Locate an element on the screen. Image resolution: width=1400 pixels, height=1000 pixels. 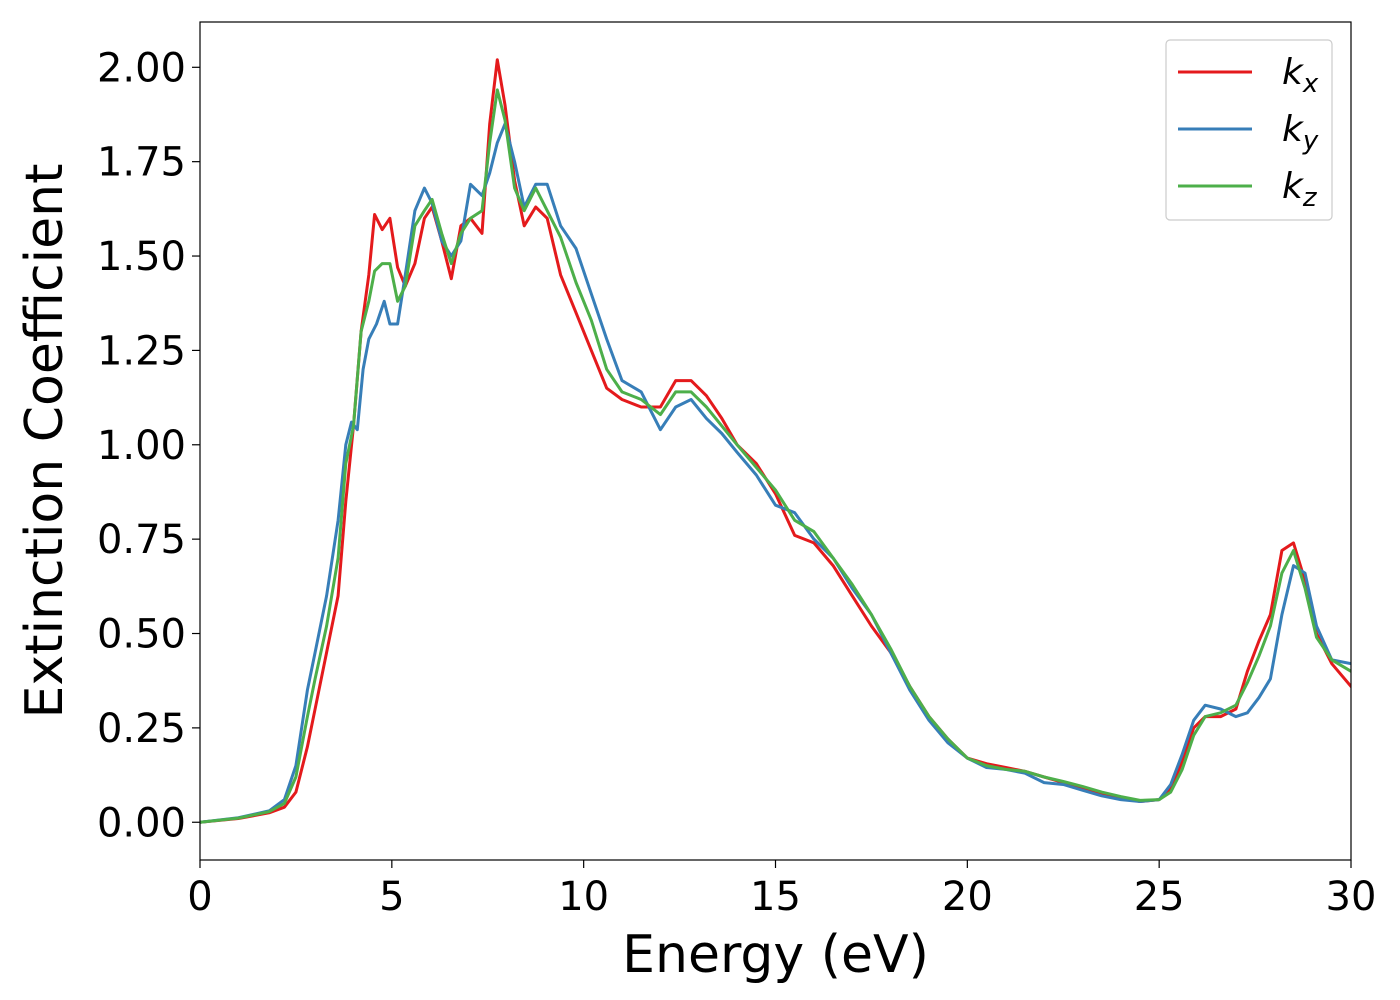
legend-label: ky is located at coordinates (1300, 132).